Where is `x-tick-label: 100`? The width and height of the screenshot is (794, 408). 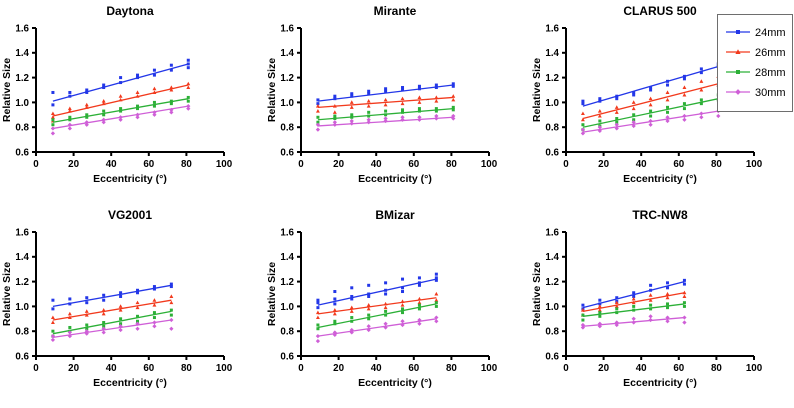
x-tick-label: 100 is located at coordinates (489, 164).